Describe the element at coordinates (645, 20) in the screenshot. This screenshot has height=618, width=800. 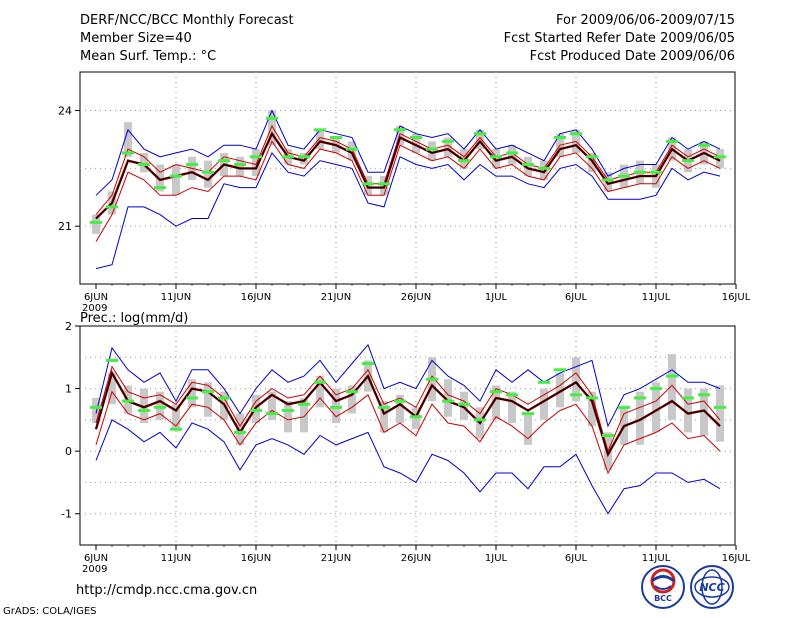
I see `forecast-period: For 2009/06/06-2009/07/15` at that location.